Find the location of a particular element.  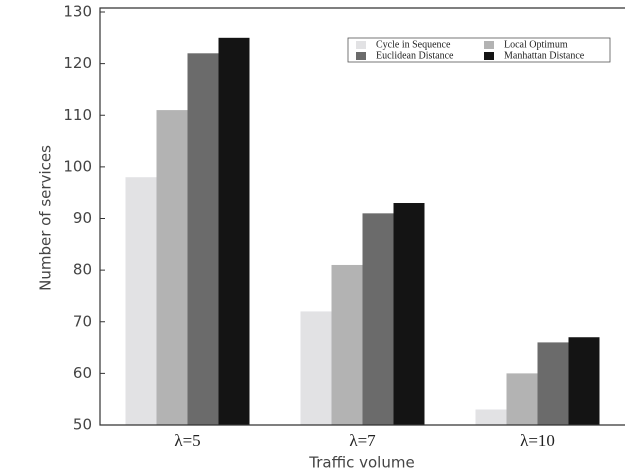

y-tick-label: 90 is located at coordinates (82, 218).